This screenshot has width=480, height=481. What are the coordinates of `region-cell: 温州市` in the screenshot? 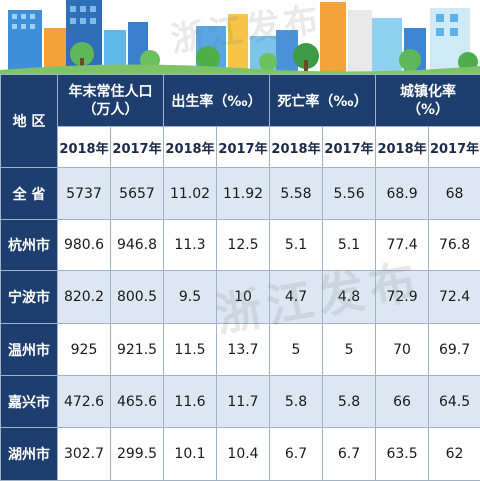 It's located at (29, 350).